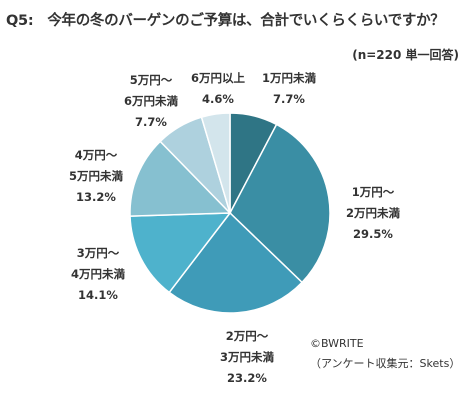 The height and width of the screenshot is (400, 469). I want to click on chart-title: Q5: 今年の冬のバーゲンのご予算は、合計でいくらくらいですか？, so click(225, 19).